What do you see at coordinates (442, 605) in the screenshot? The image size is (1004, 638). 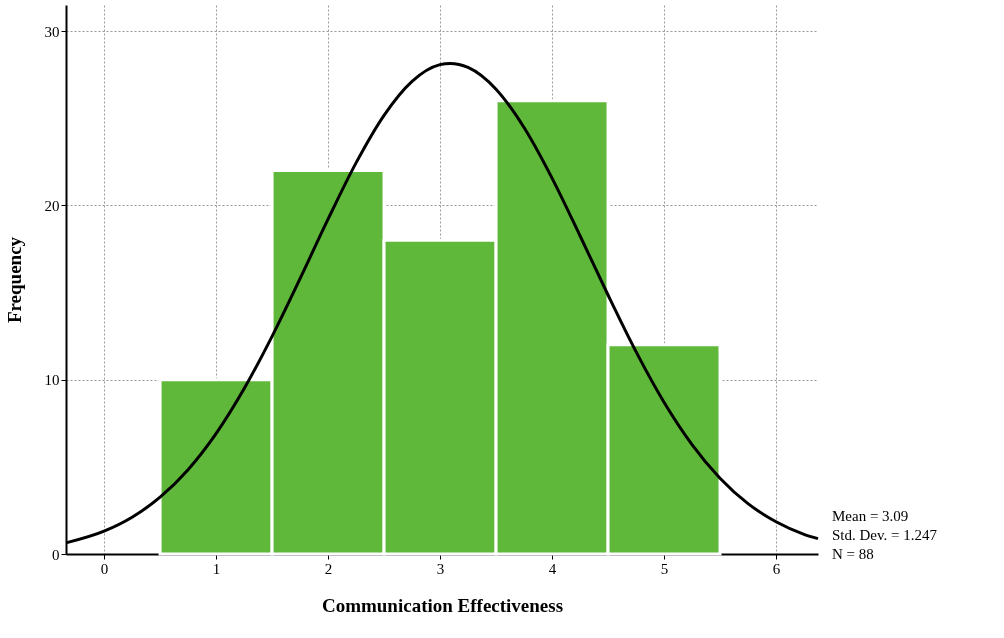 I see `x-axis-title: Communication Effectiveness` at bounding box center [442, 605].